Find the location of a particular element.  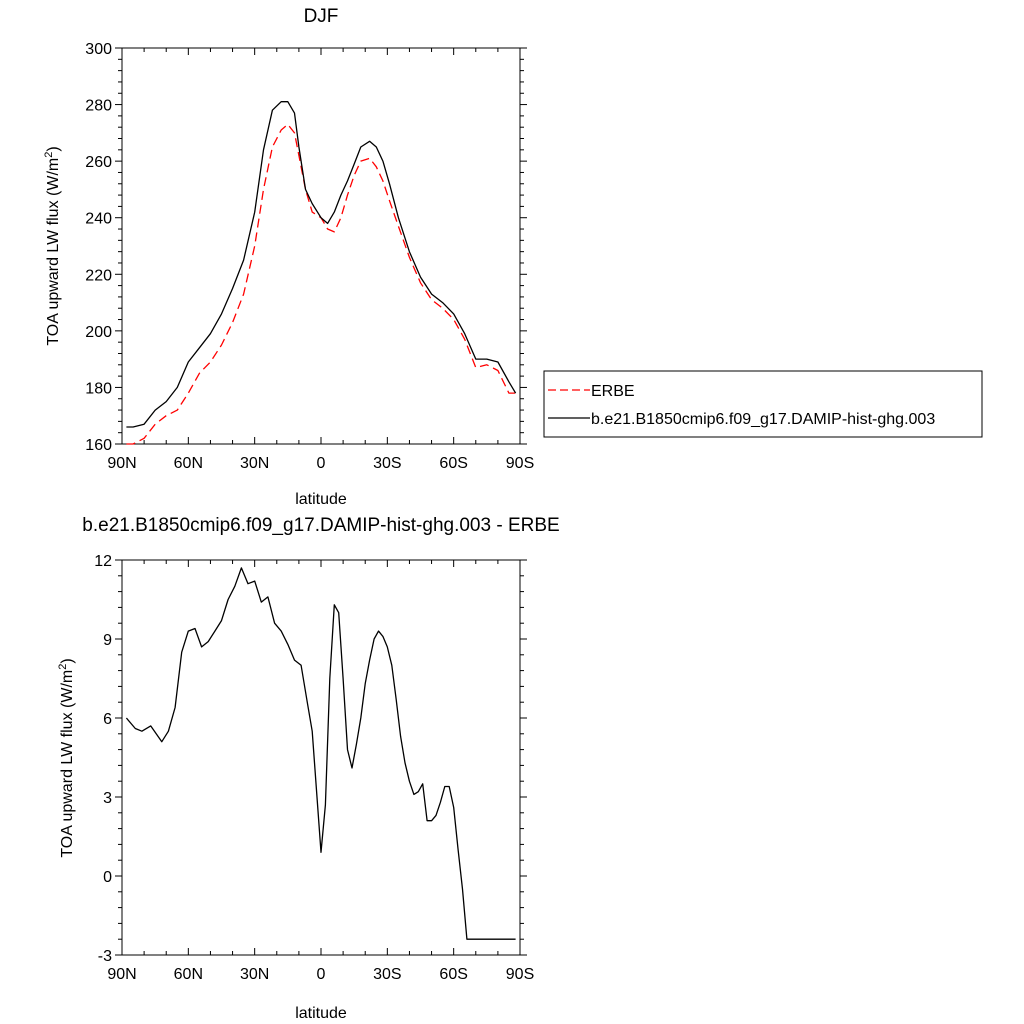

legend-box is located at coordinates (763, 404).